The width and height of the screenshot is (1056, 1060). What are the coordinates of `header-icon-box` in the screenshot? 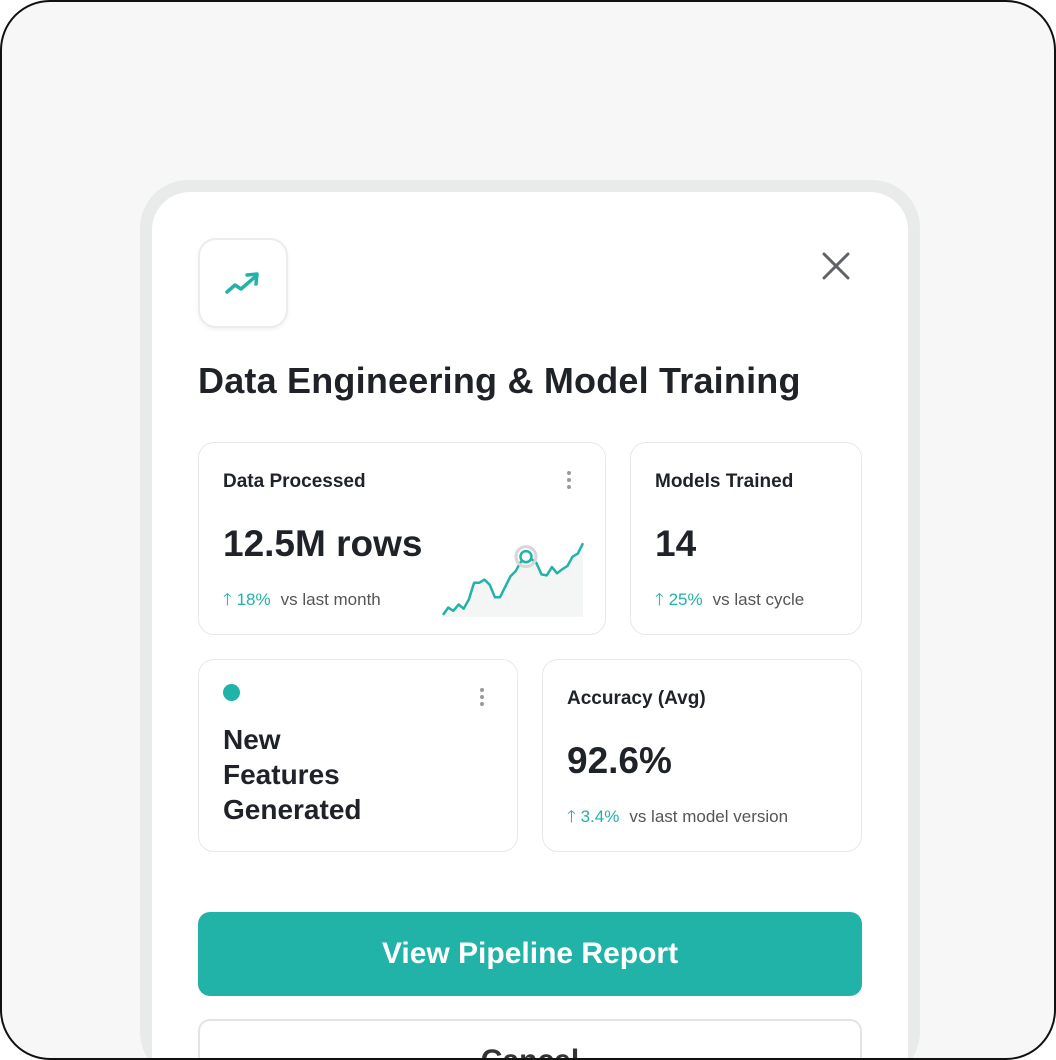 It's located at (243, 283).